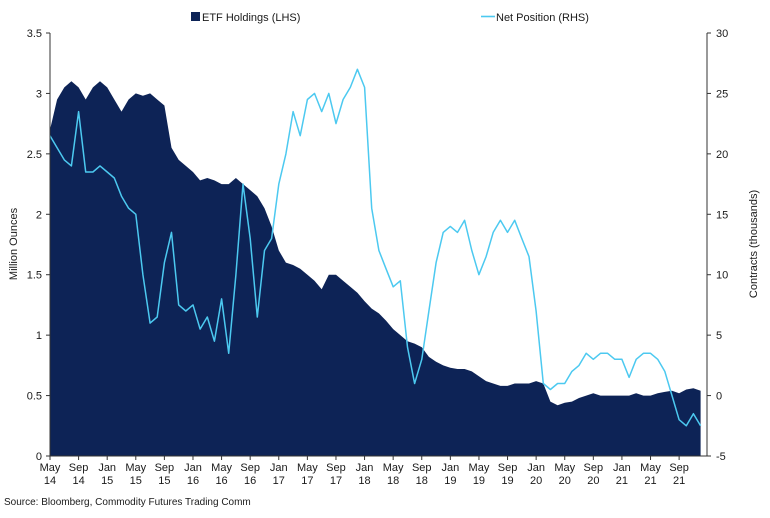  What do you see at coordinates (719, 397) in the screenshot?
I see `y-right-tick-label: 0` at bounding box center [719, 397].